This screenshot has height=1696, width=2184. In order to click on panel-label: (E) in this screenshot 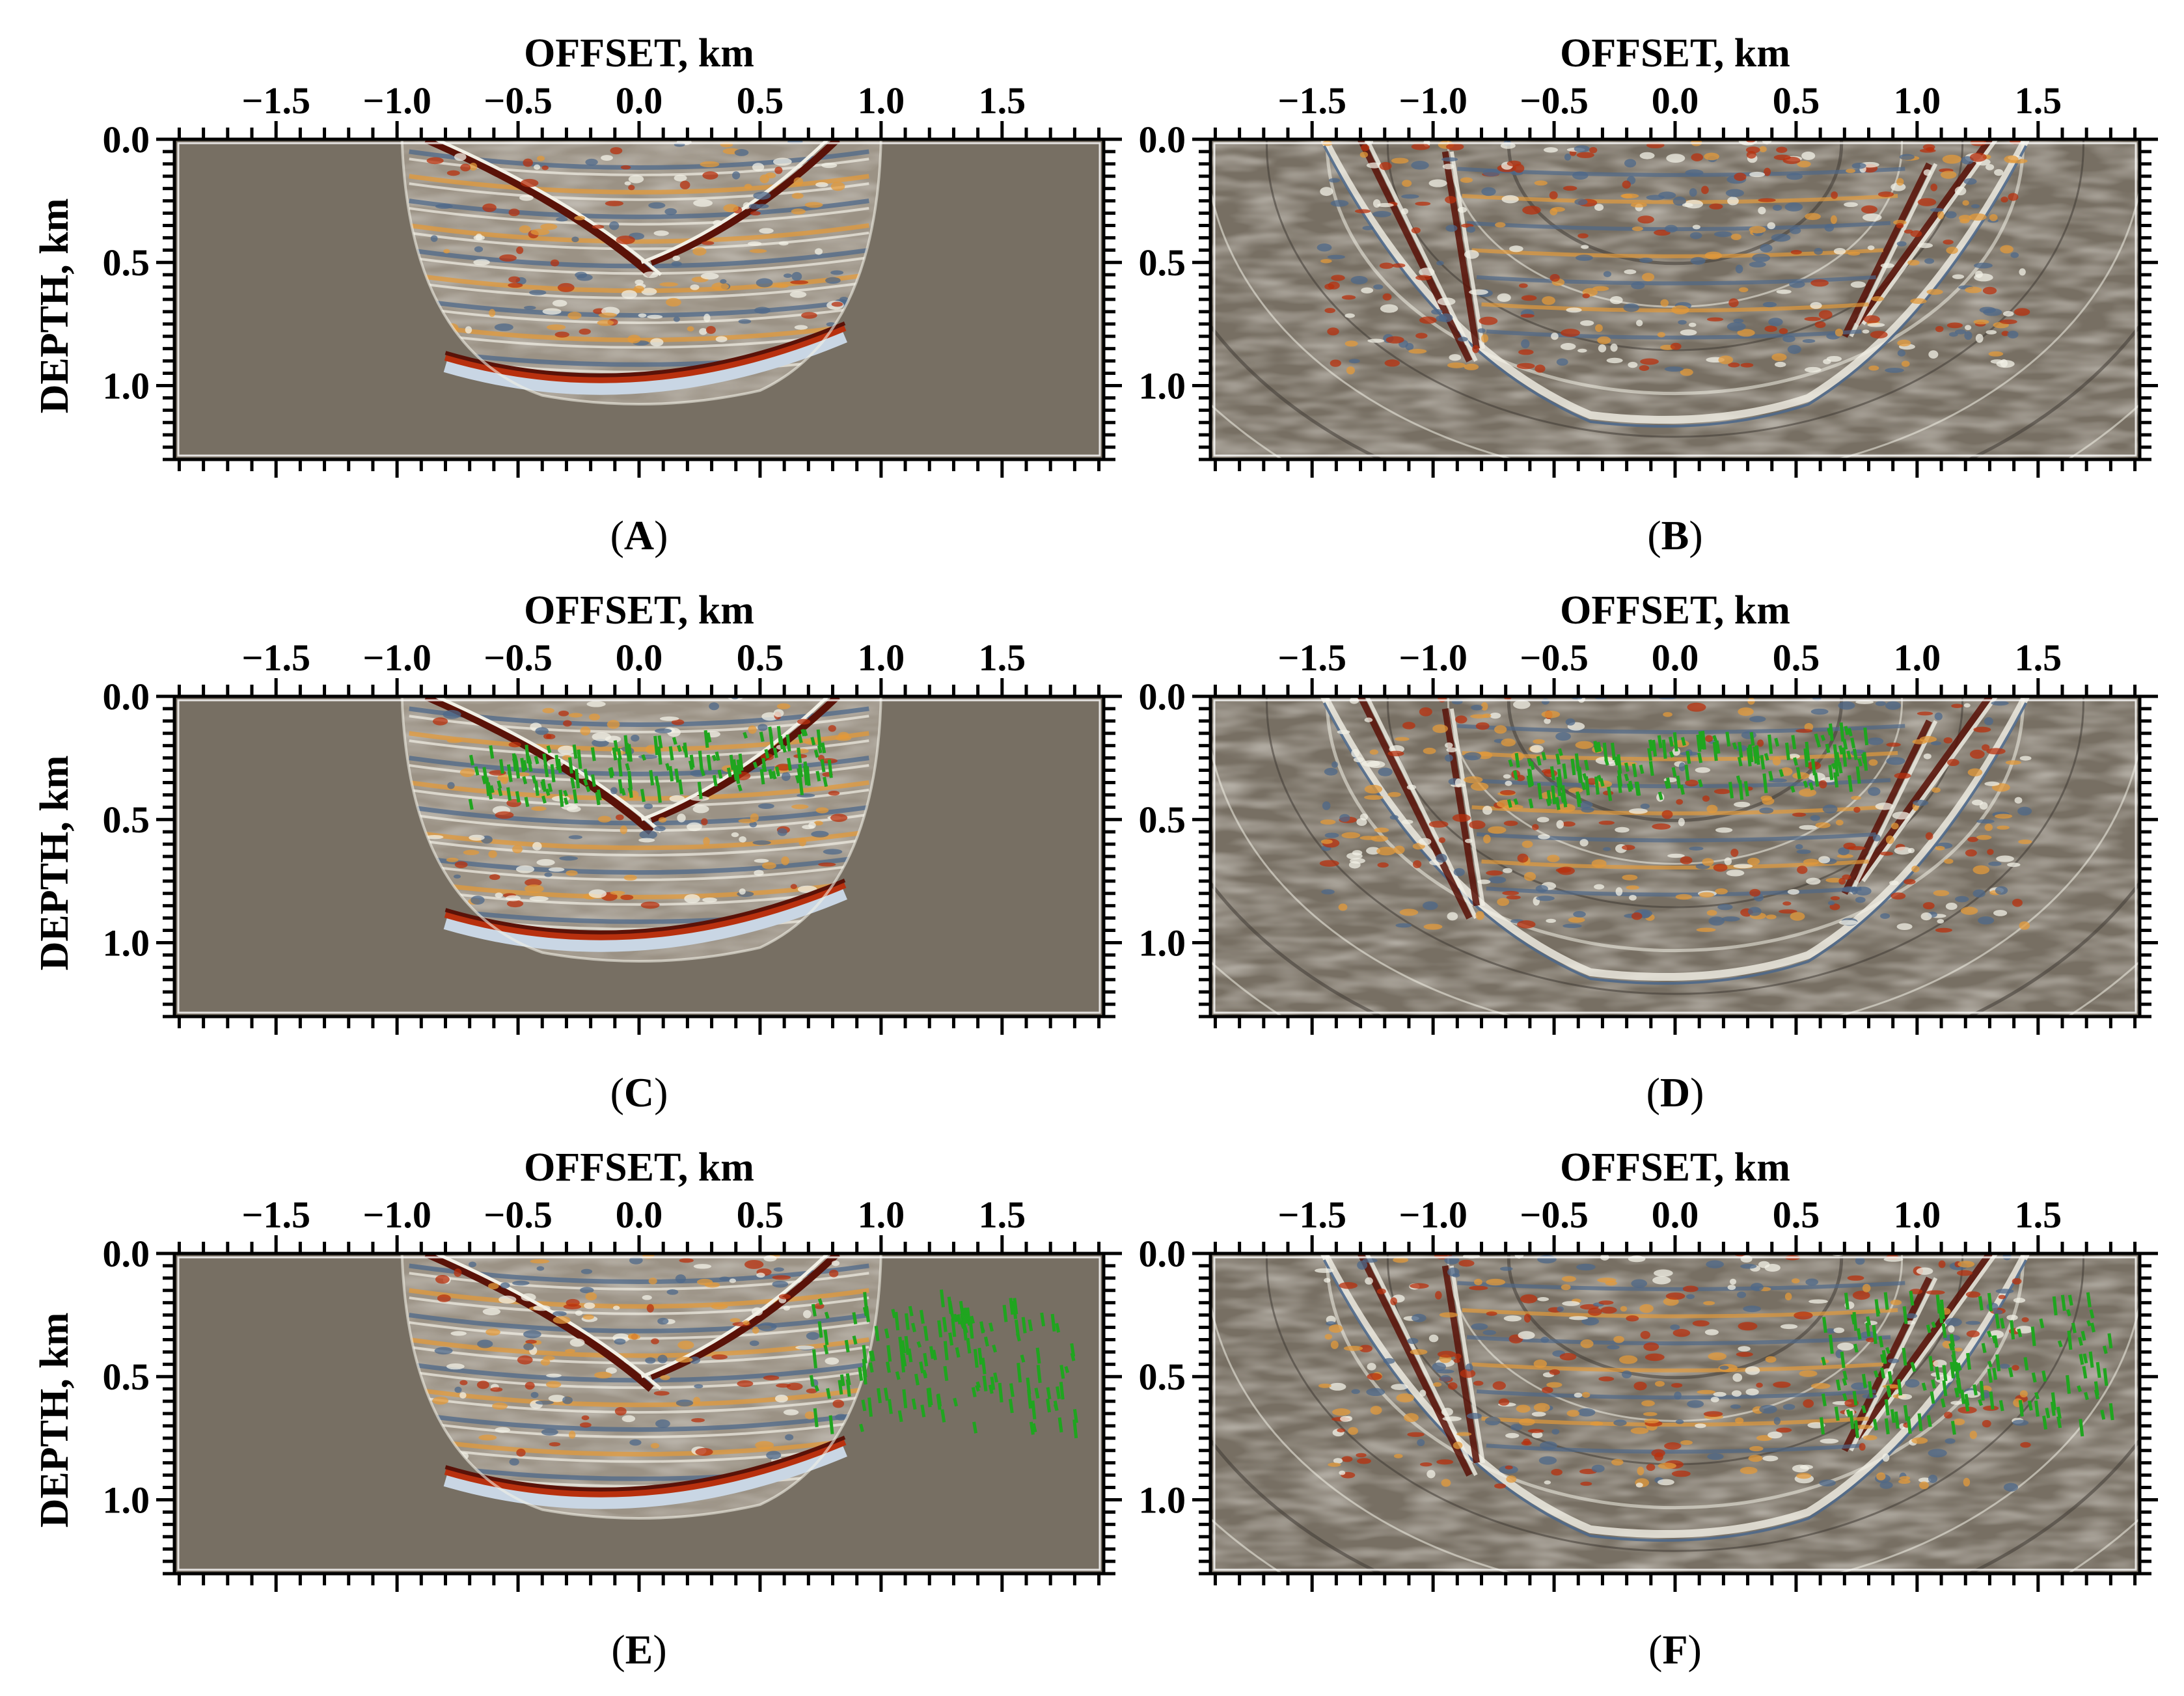, I will do `click(639, 1649)`.